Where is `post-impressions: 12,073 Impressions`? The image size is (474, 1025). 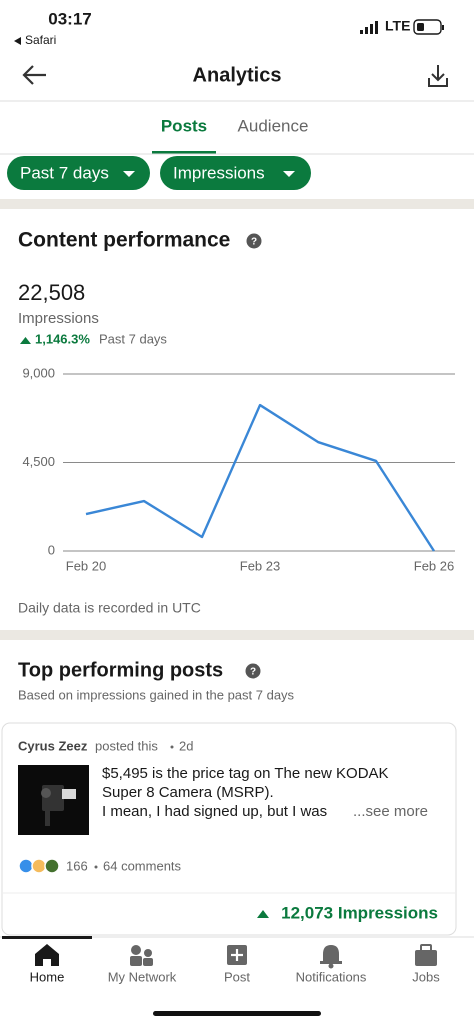 post-impressions: 12,073 Impressions is located at coordinates (359, 912).